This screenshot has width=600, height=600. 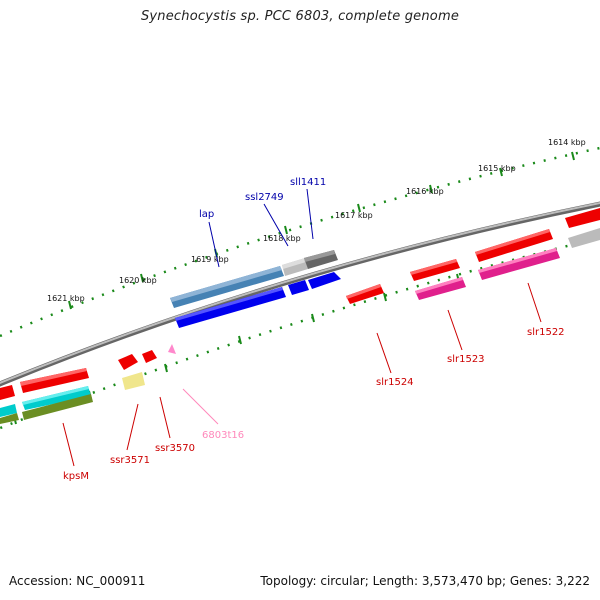 What do you see at coordinates (395, 382) in the screenshot?
I see `gene-label-slr1524: slr1524` at bounding box center [395, 382].